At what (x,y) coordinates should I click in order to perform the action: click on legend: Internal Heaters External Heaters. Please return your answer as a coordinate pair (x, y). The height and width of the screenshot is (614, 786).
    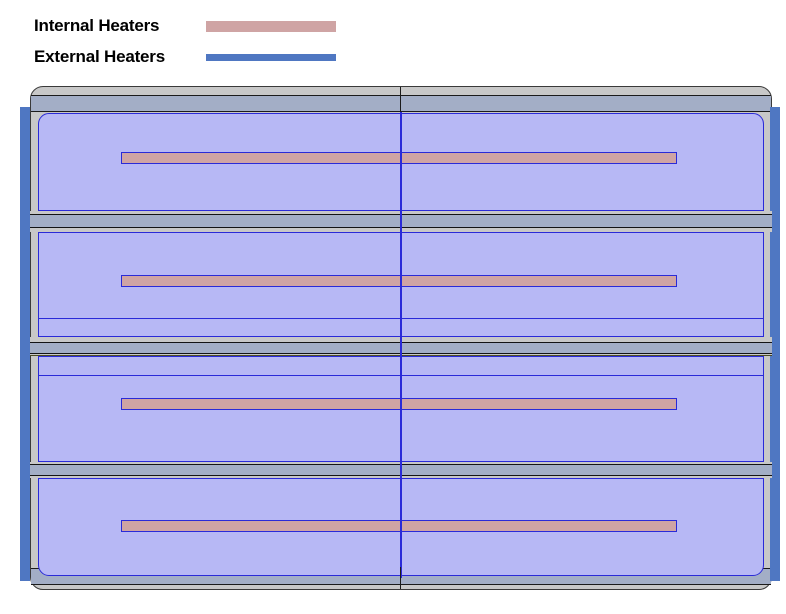
    Looking at the image, I should click on (393, 41).